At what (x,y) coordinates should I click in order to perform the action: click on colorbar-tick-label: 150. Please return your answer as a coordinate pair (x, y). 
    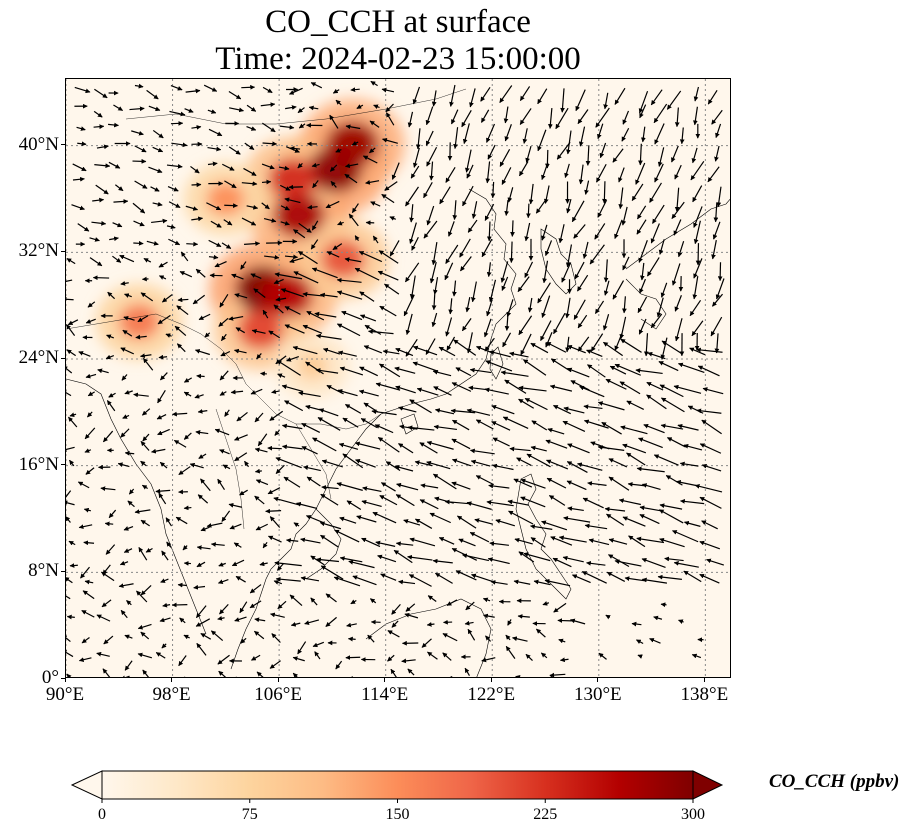
    Looking at the image, I should click on (397, 814).